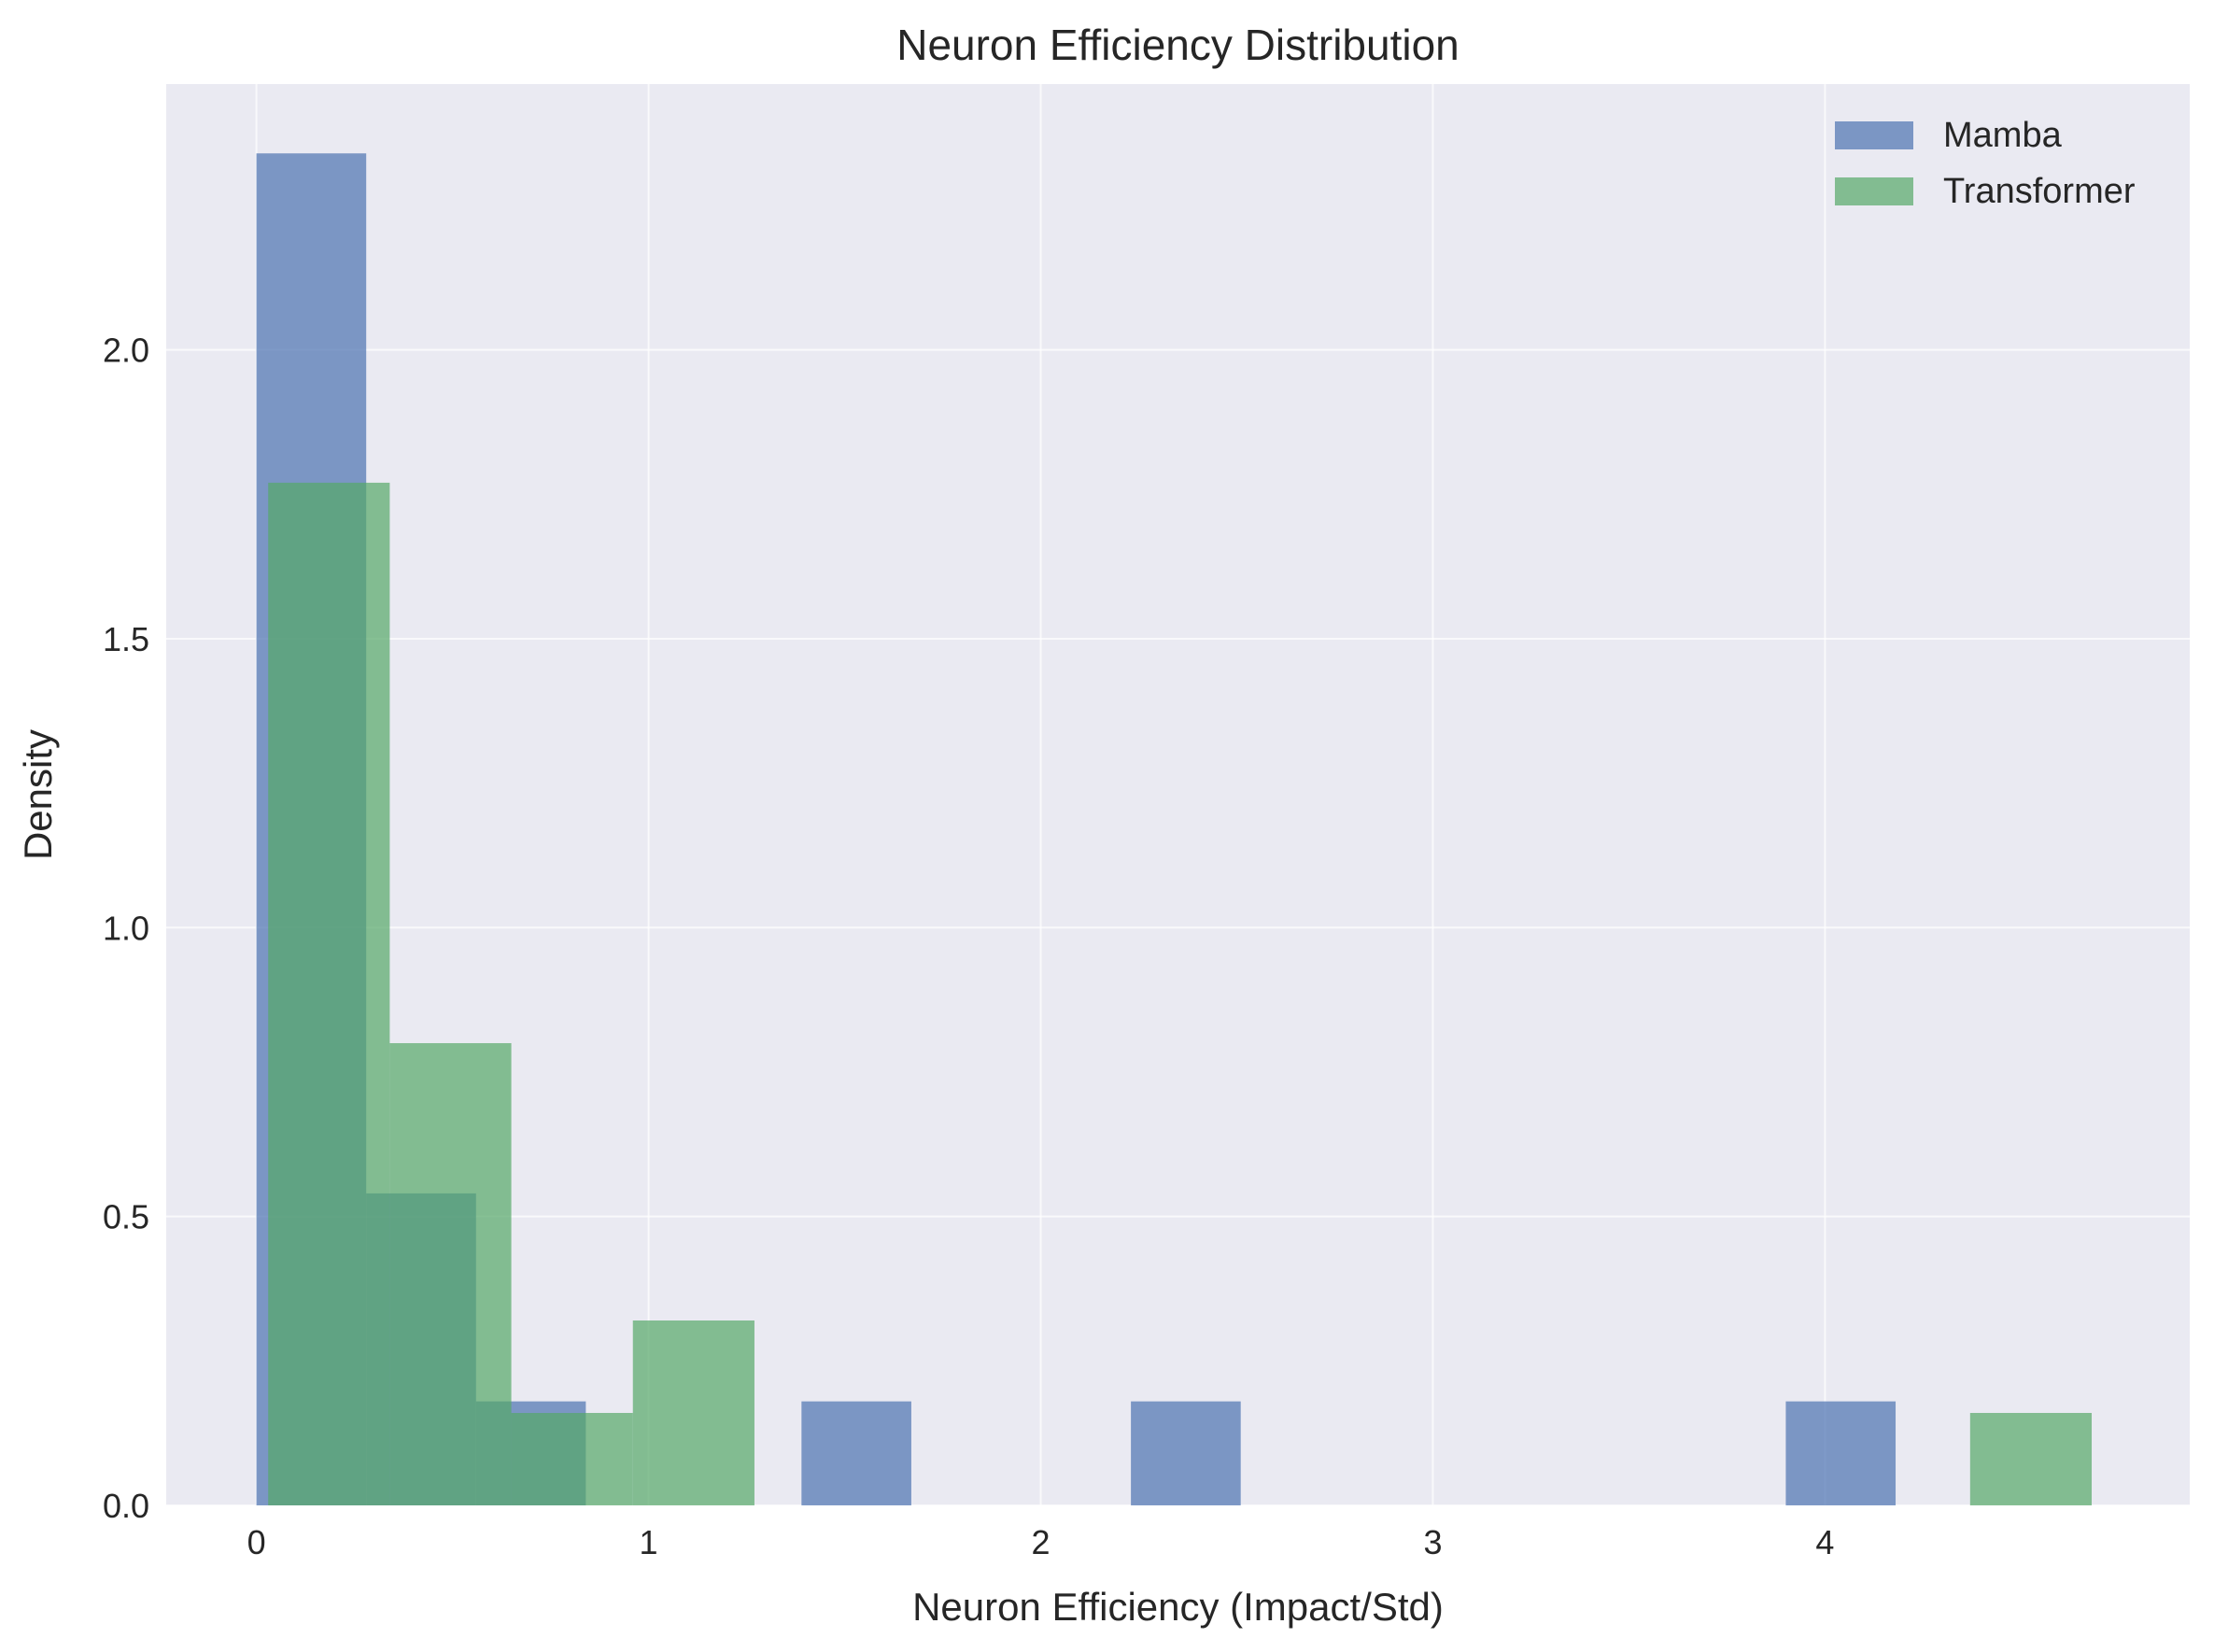  What do you see at coordinates (649, 1542) in the screenshot?
I see `x-tick-label: 1` at bounding box center [649, 1542].